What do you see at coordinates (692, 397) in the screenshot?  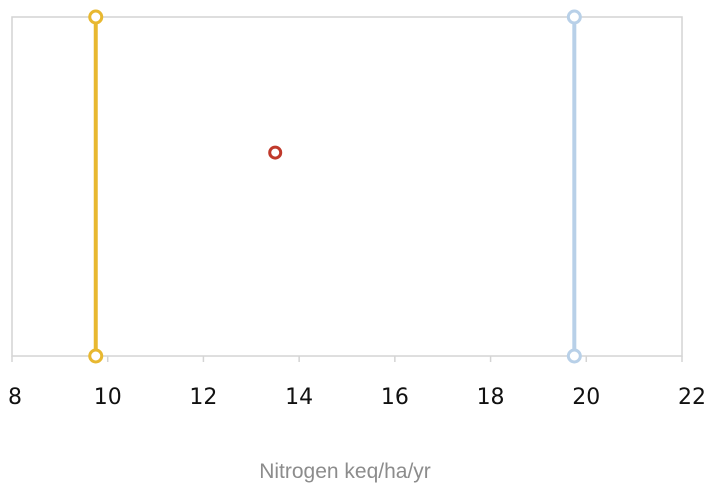 I see `x-tick-label-22: 22` at bounding box center [692, 397].